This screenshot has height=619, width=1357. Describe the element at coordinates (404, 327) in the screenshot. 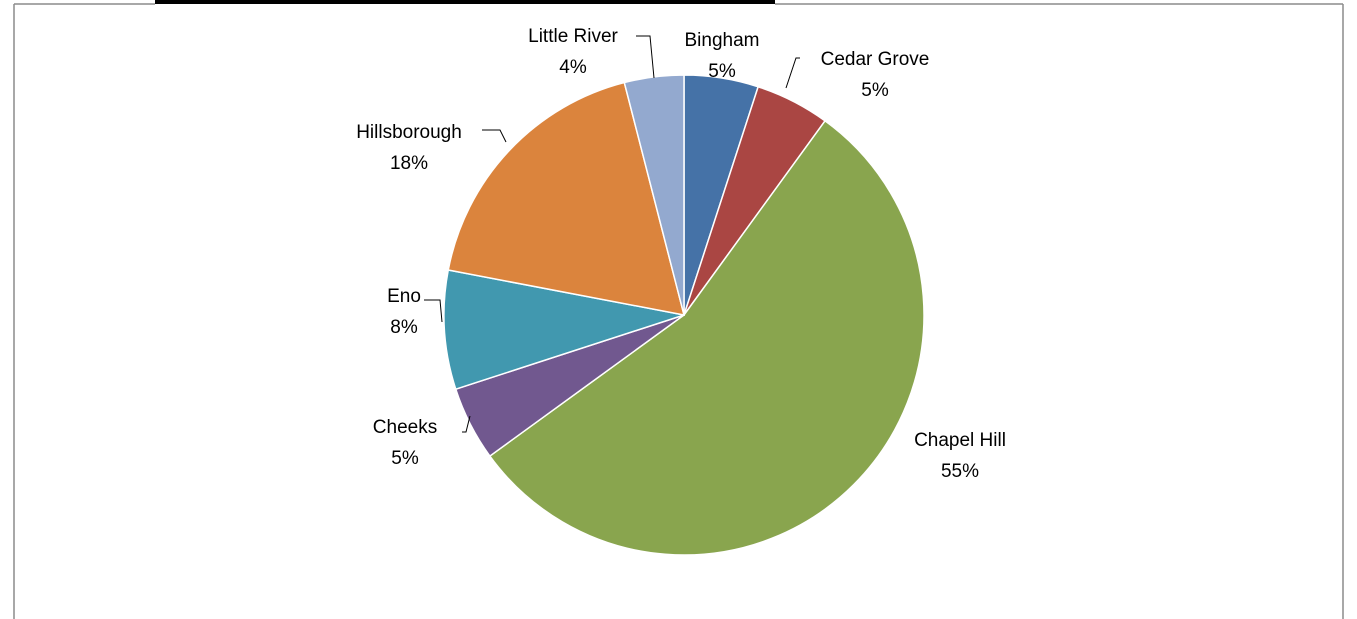

I see `slice-label-percent: 8%` at that location.